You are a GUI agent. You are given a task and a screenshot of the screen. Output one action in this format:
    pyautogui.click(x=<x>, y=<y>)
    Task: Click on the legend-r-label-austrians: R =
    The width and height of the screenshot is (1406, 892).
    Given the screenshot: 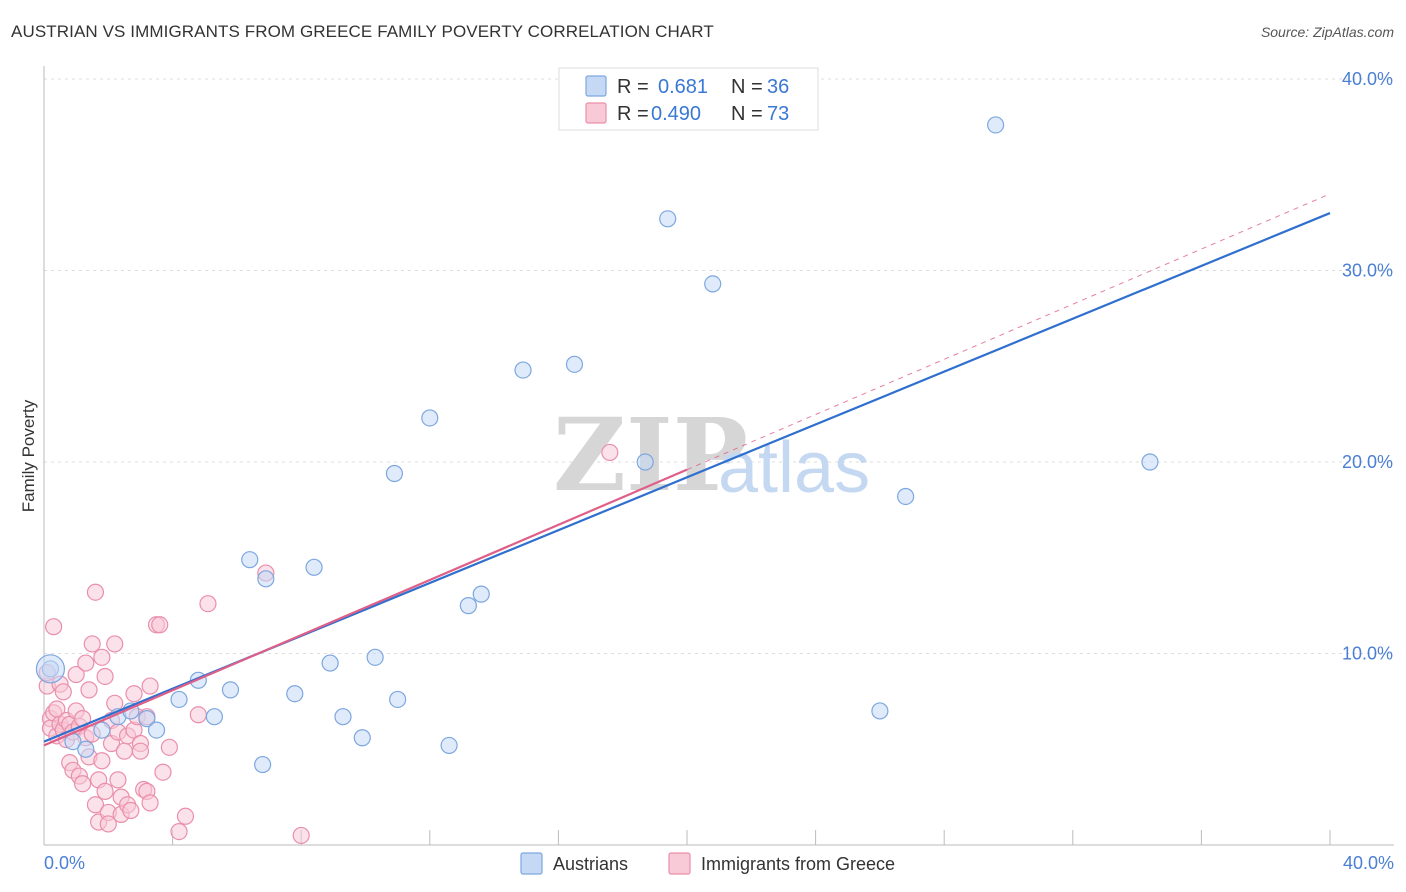 What is the action you would take?
    pyautogui.click(x=633, y=87)
    